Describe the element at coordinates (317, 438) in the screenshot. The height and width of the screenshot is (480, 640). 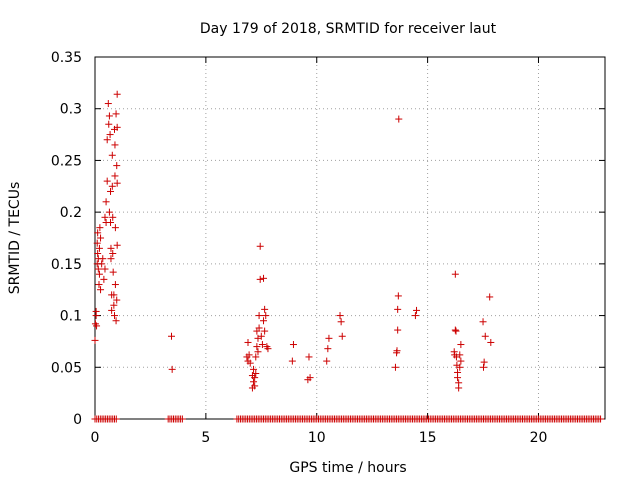
I see `x-tick-label: 10` at that location.